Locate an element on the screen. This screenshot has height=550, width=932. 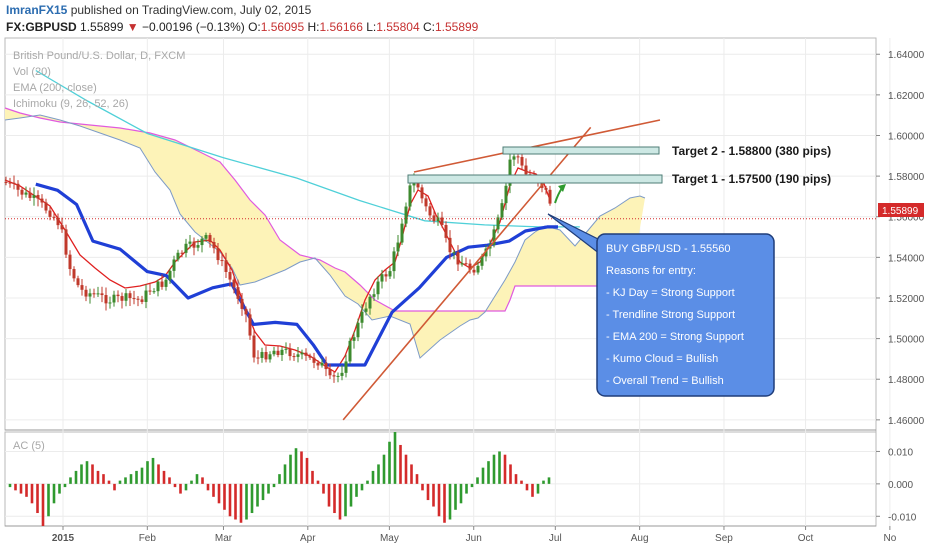
time-tick-label: 2015 is located at coordinates (63, 538).